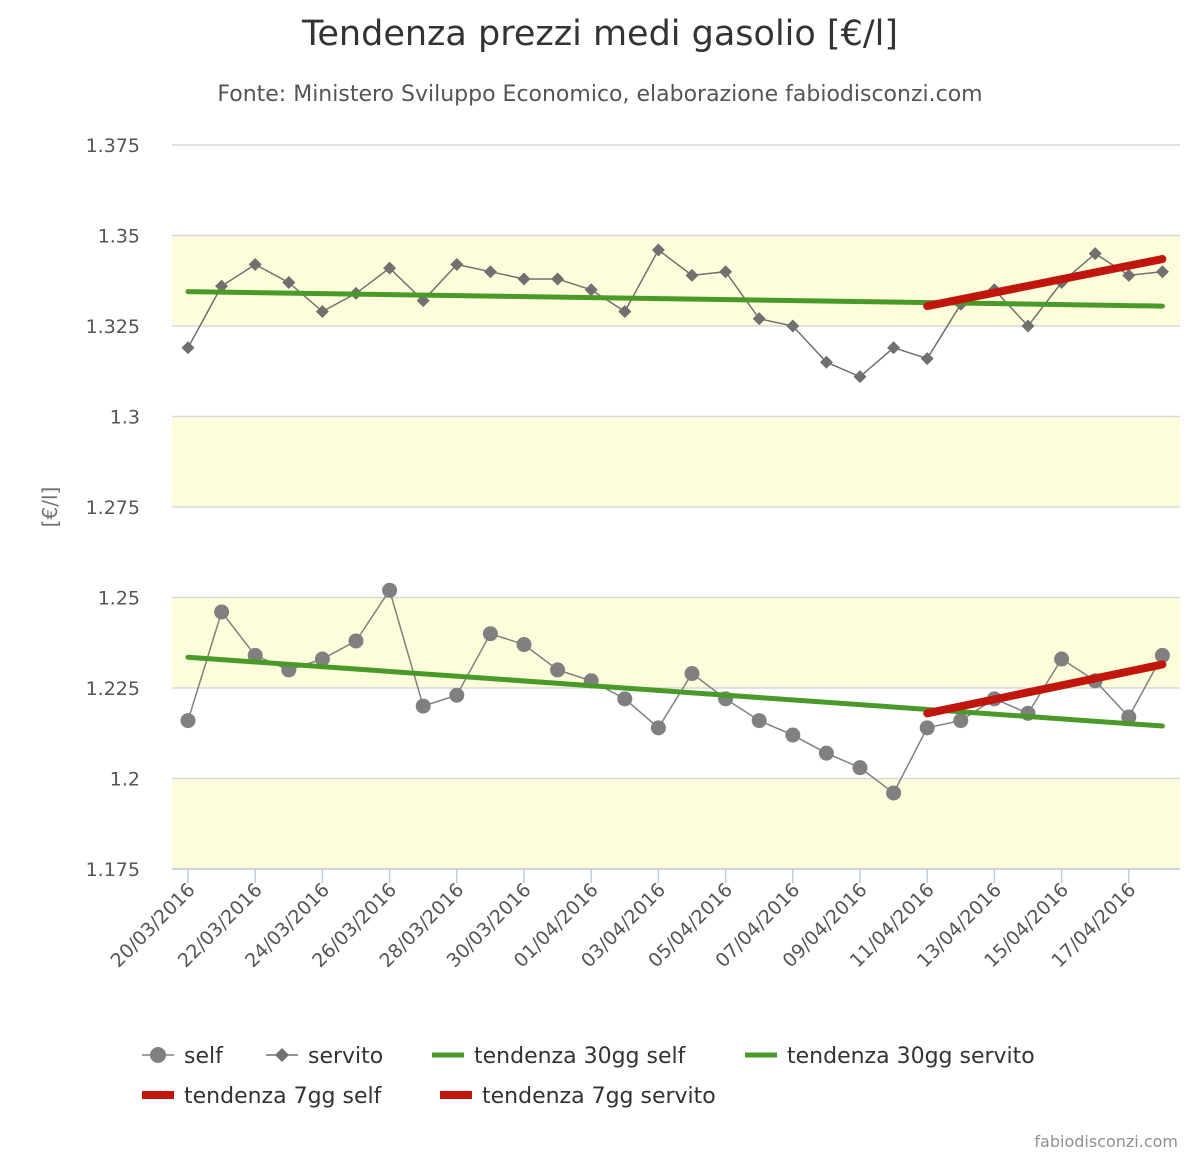  I want to click on legend-item-servito: servito, so click(324, 1056).